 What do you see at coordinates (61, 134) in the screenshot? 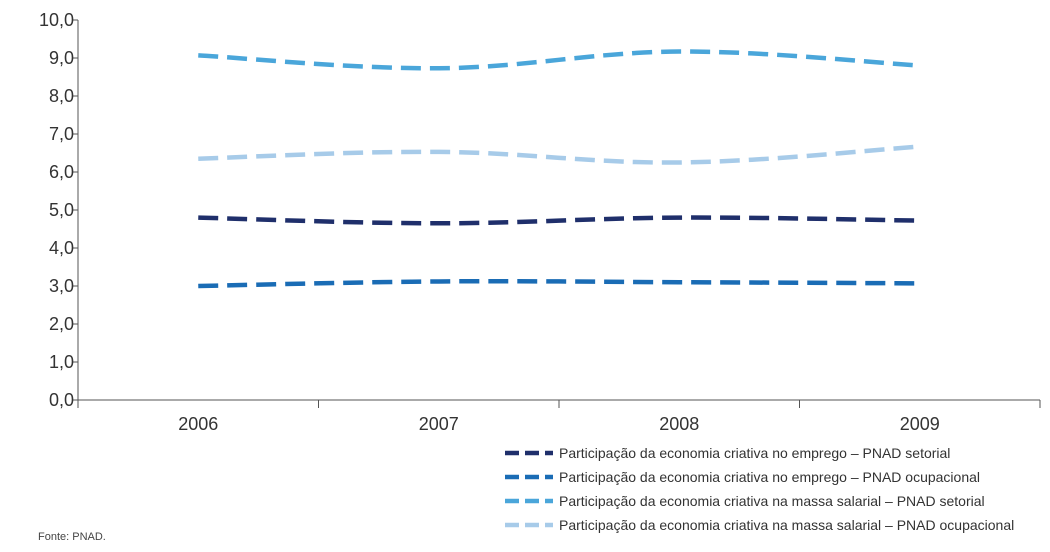
I see `y-tick-label: 7,0` at bounding box center [61, 134].